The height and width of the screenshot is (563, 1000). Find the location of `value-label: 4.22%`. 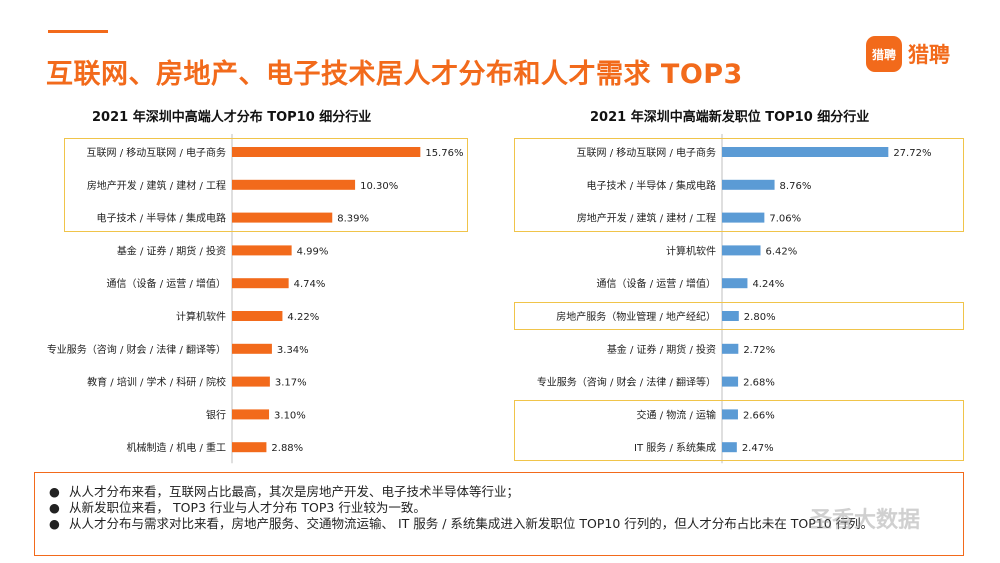

value-label: 4.22% is located at coordinates (303, 317).